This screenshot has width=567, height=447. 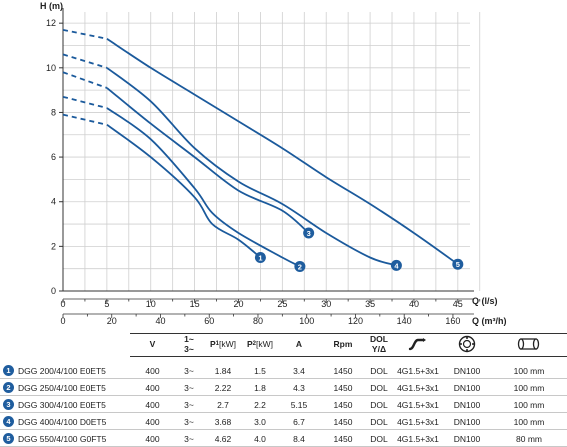 What do you see at coordinates (85, 61) in the screenshot?
I see `curve-4-dashed-start` at bounding box center [85, 61].